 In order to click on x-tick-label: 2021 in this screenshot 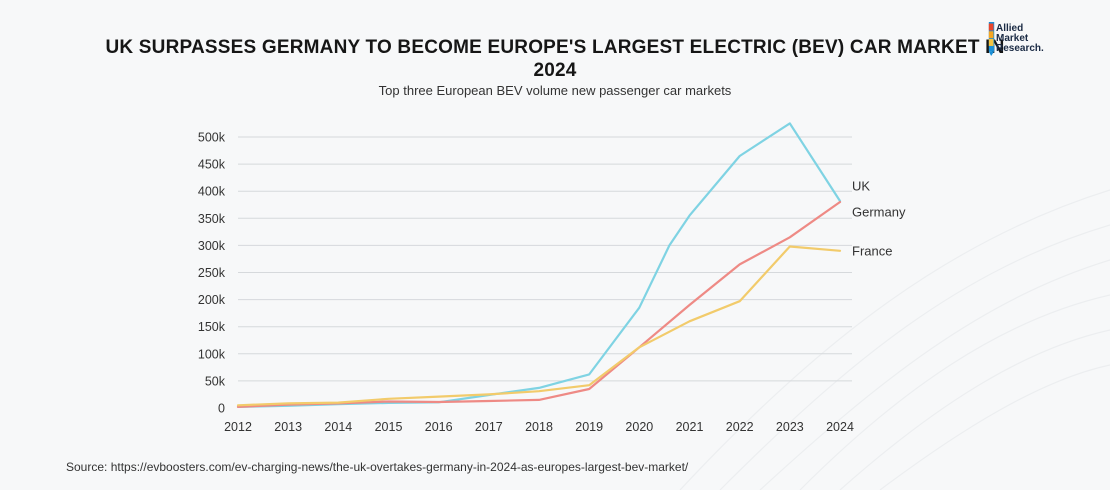, I will do `click(690, 427)`.